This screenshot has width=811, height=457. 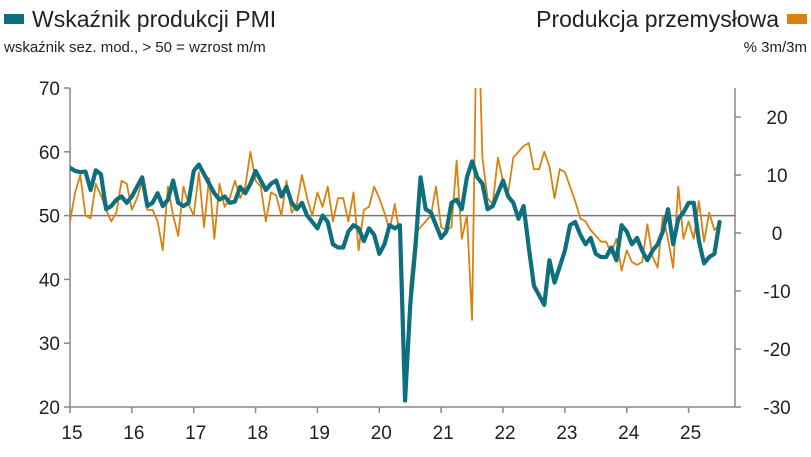 What do you see at coordinates (133, 433) in the screenshot?
I see `x-tick-label: 16` at bounding box center [133, 433].